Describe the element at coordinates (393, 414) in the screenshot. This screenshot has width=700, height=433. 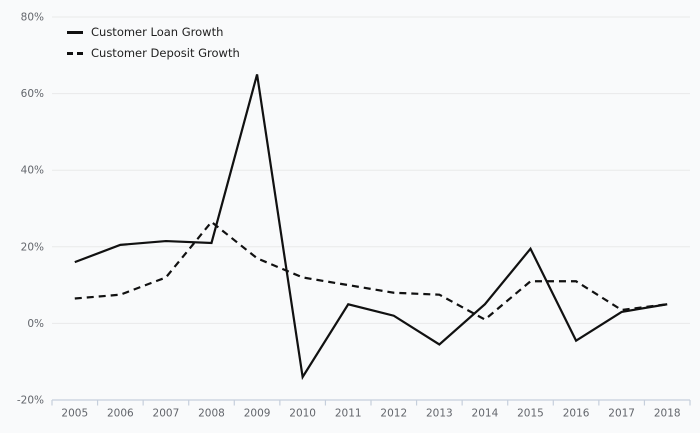
I see `x-axis-tick-label: 2012` at that location.